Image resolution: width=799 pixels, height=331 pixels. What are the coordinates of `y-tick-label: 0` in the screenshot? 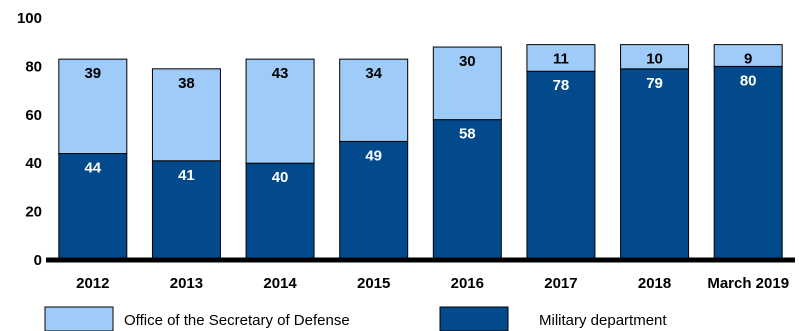 It's located at (38, 260).